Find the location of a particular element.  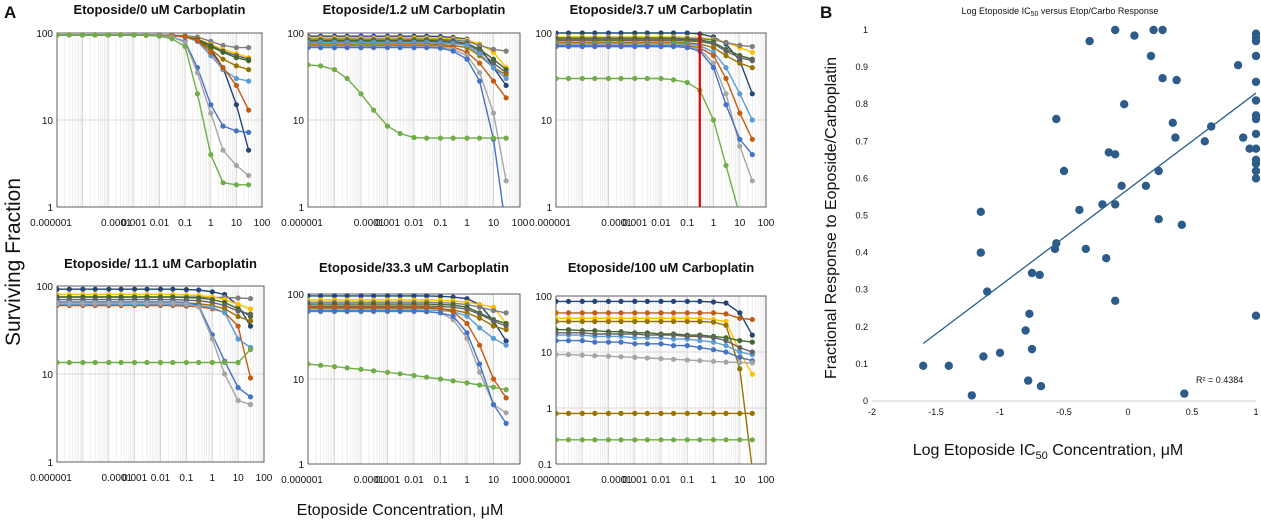

x-tick-label: 0.1 is located at coordinates (687, 223).